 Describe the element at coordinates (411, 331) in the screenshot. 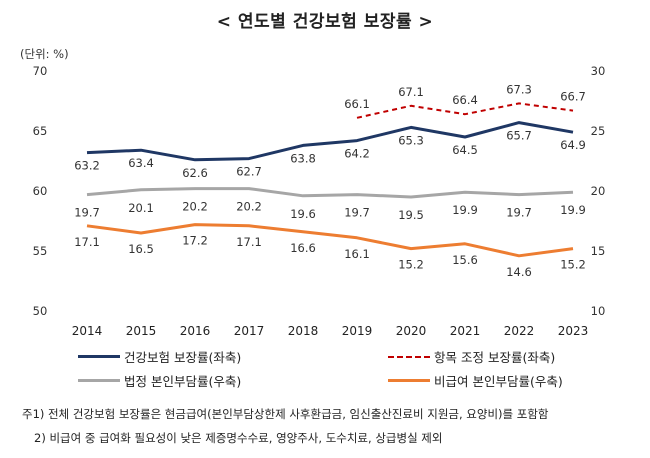

I see `x-tick-label: 2020` at that location.